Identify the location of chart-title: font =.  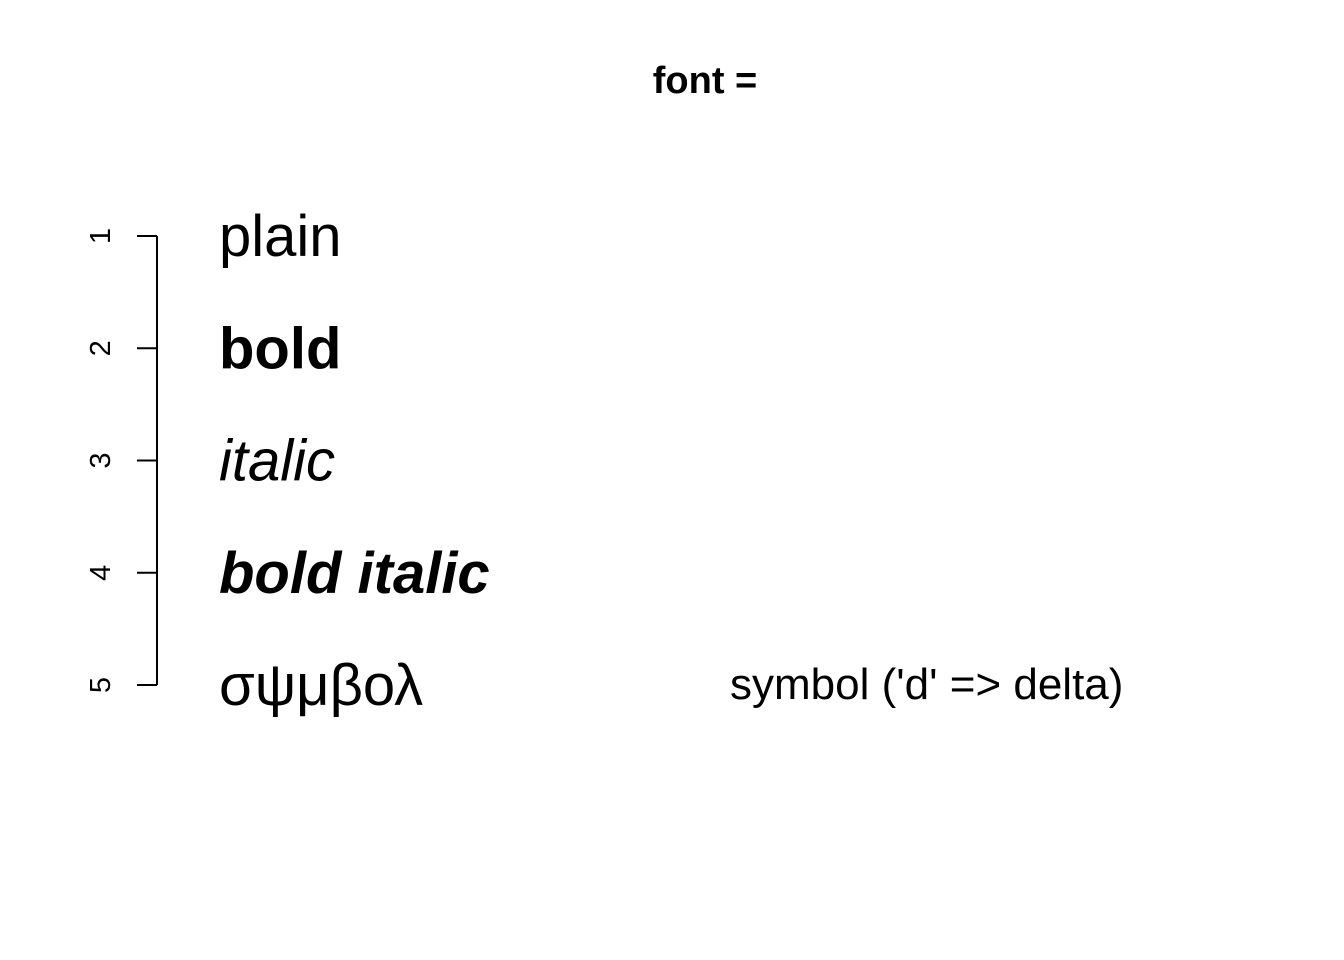
(705, 81).